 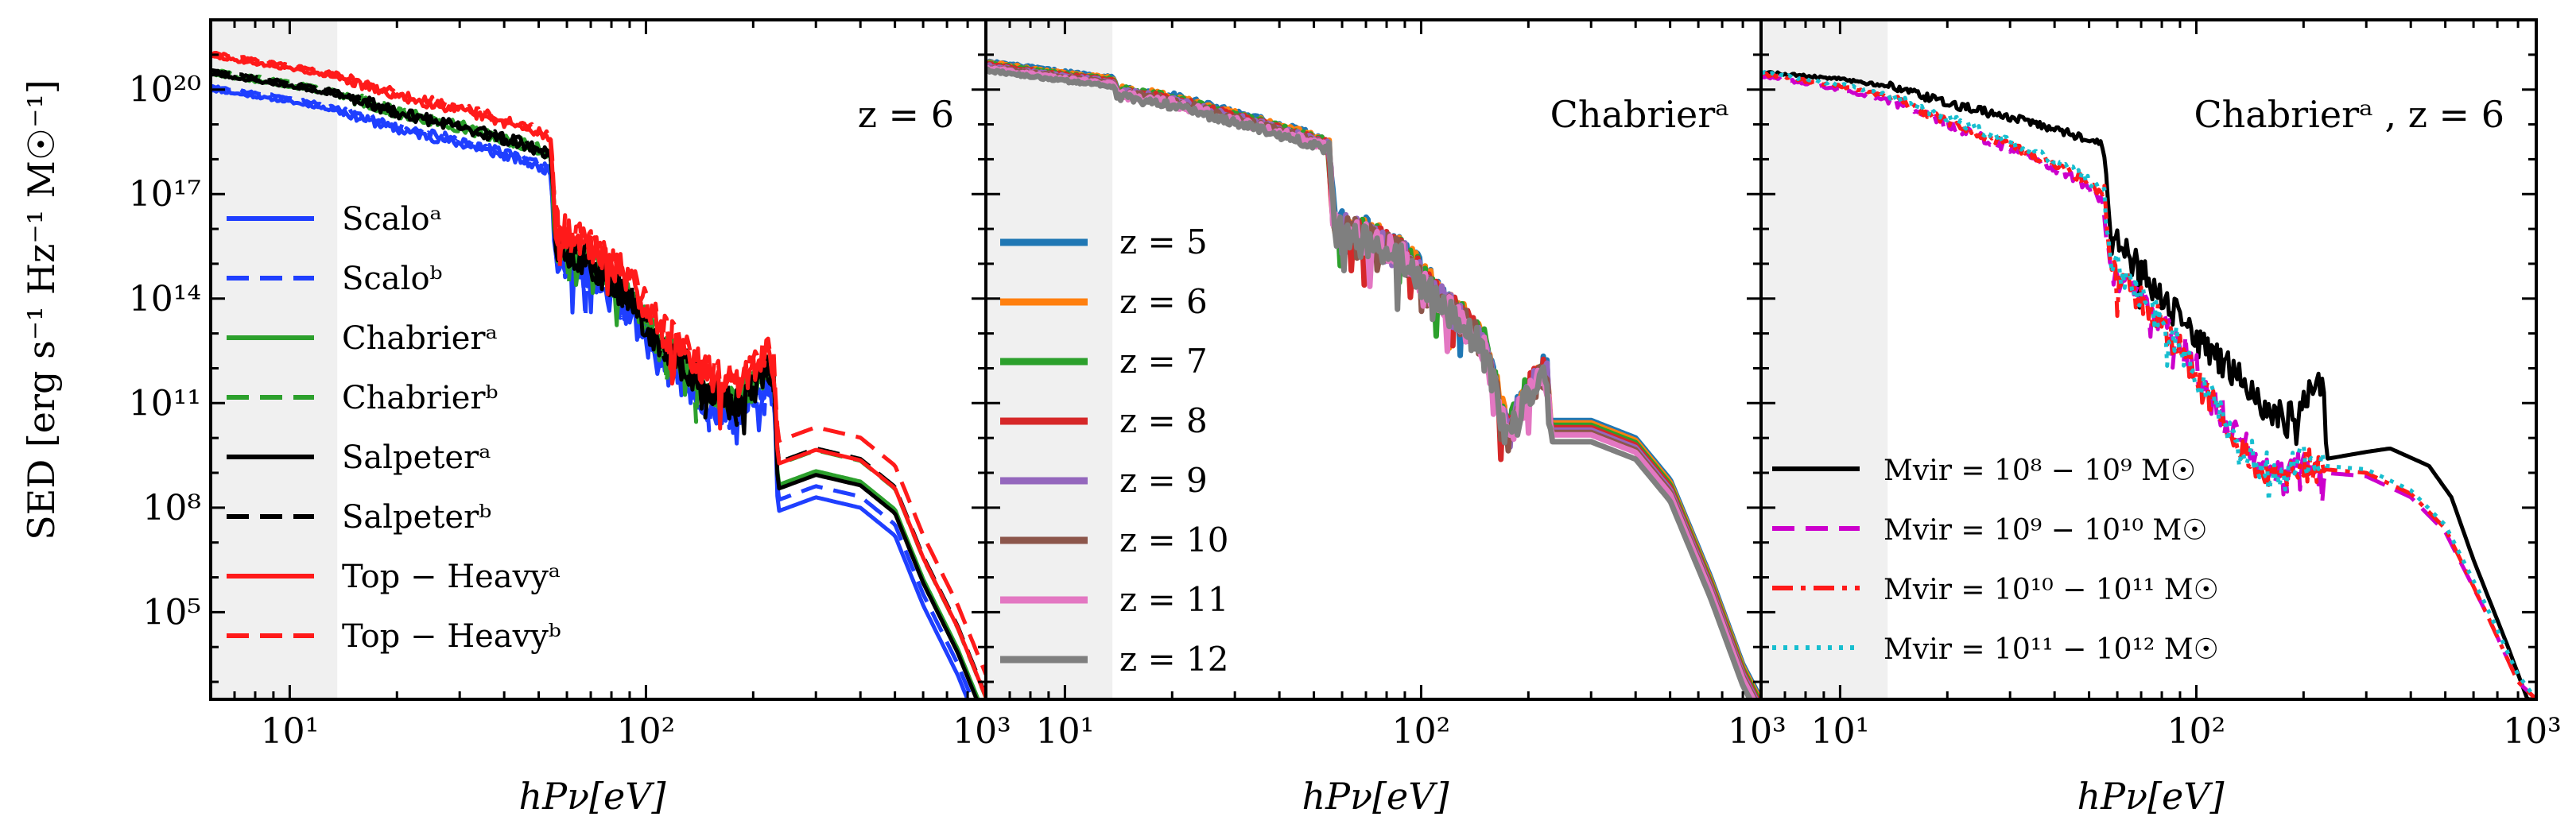 I want to click on y-tick-label: 10¹⁷, so click(x=165, y=194).